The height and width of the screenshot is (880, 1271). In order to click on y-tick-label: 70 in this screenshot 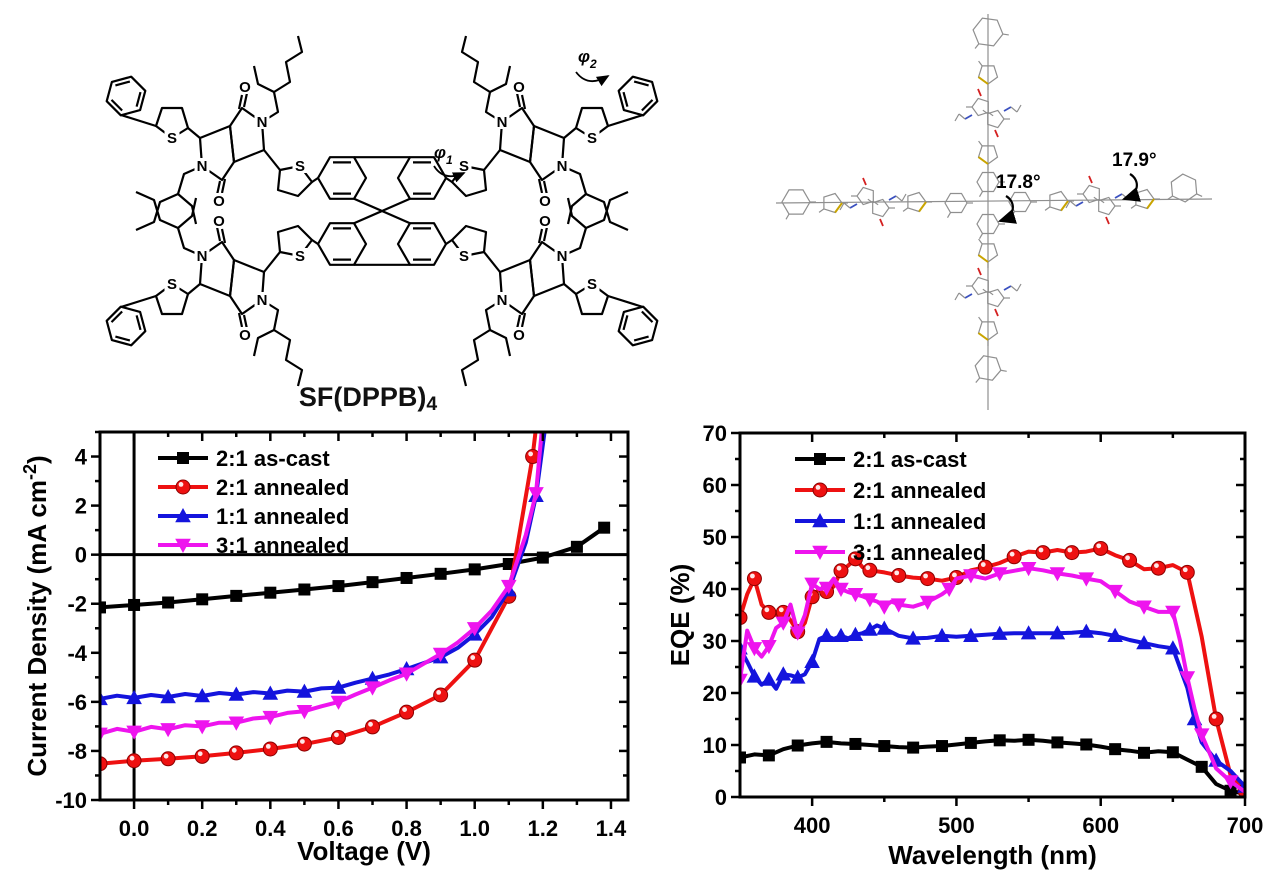, I will do `click(715, 433)`.